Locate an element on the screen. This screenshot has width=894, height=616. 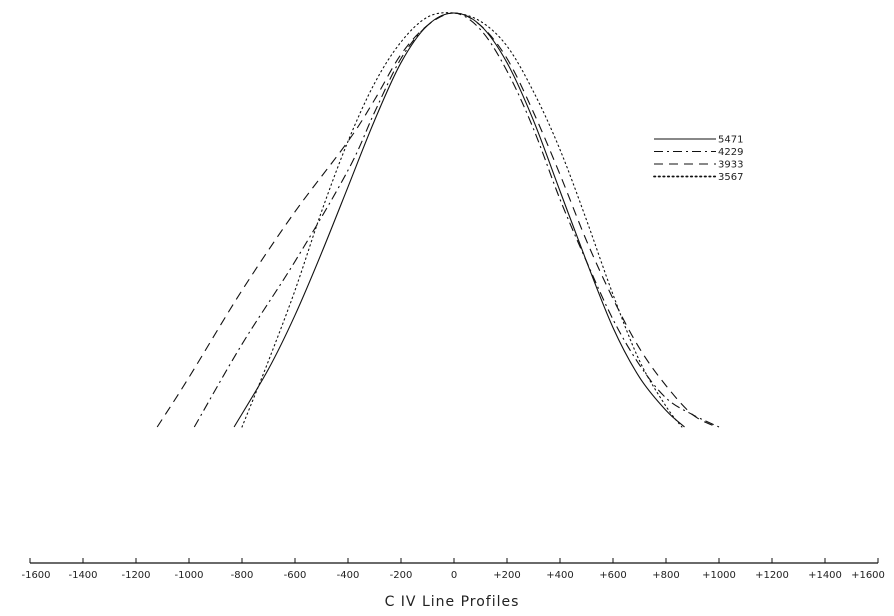
x-tick-label: -1600 is located at coordinates (35, 575).